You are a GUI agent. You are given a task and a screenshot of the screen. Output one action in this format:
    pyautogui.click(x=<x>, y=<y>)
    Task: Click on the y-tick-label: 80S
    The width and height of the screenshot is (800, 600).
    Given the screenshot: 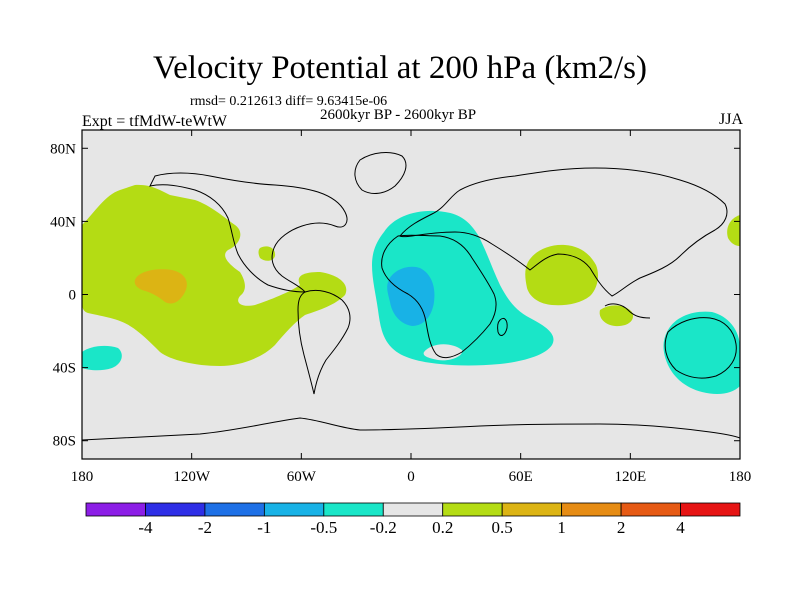 What is the action you would take?
    pyautogui.click(x=64, y=442)
    